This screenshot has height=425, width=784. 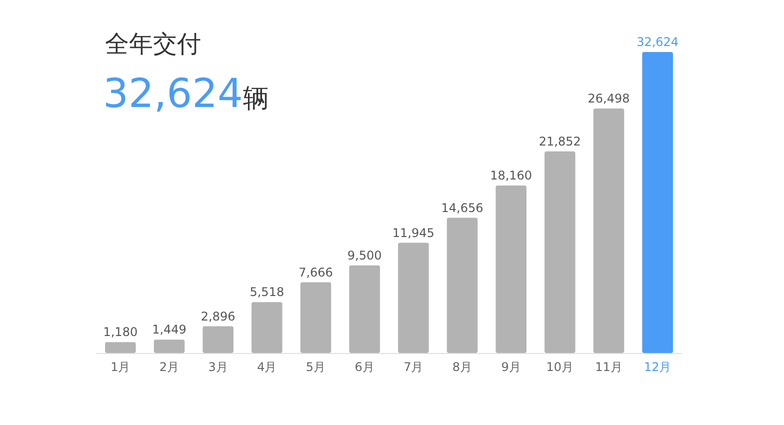 I want to click on x-tick-label: 3月, so click(x=218, y=367).